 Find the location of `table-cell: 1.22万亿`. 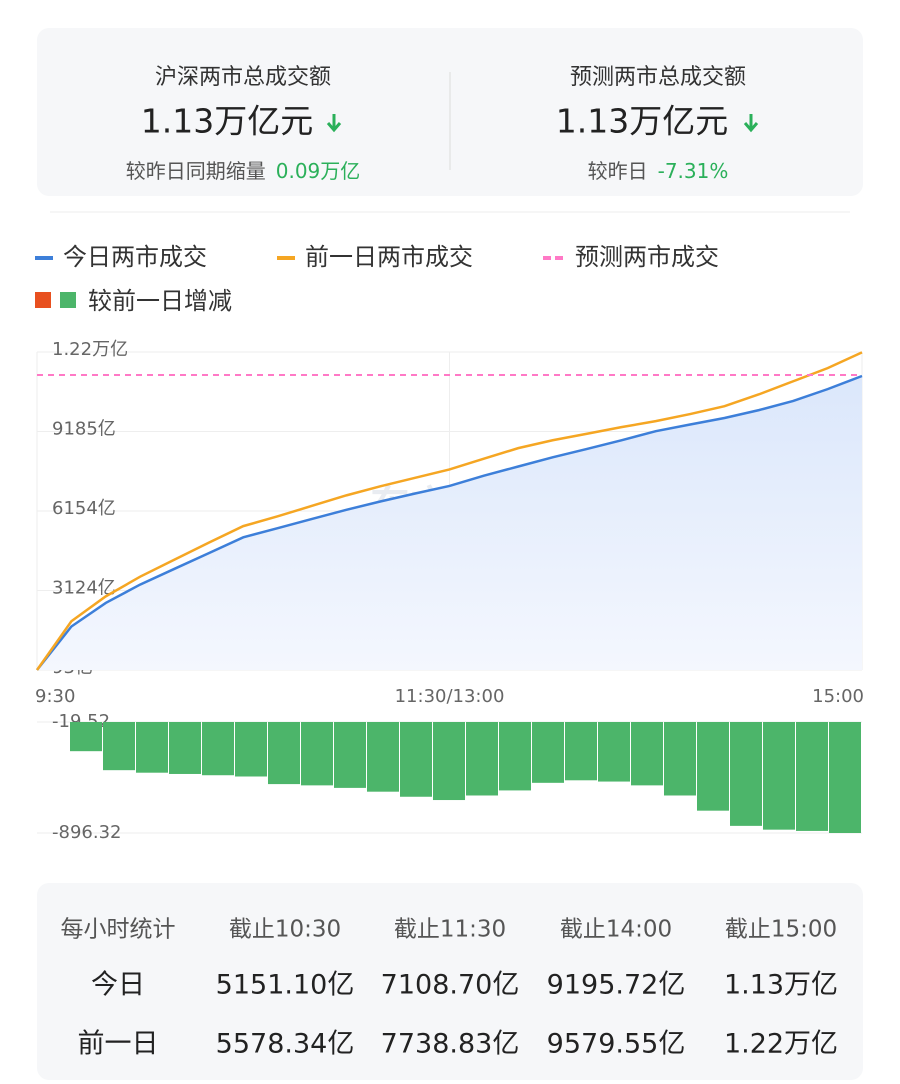

table-cell: 1.22万亿 is located at coordinates (781, 1044).